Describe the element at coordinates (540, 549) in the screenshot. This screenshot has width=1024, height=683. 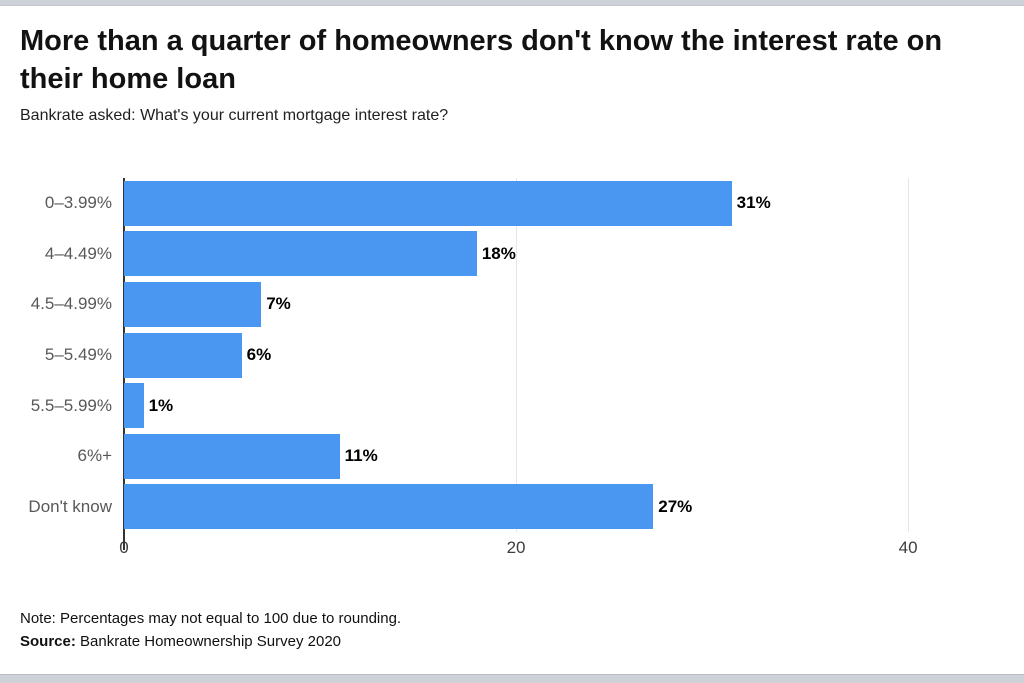
I see `x-axis: 0 20 40` at that location.